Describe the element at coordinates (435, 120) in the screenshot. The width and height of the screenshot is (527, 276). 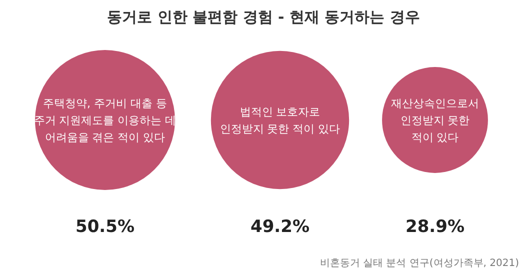
I see `category-label: 재산상속인으로서 인정받지 못한 적이 있다` at that location.